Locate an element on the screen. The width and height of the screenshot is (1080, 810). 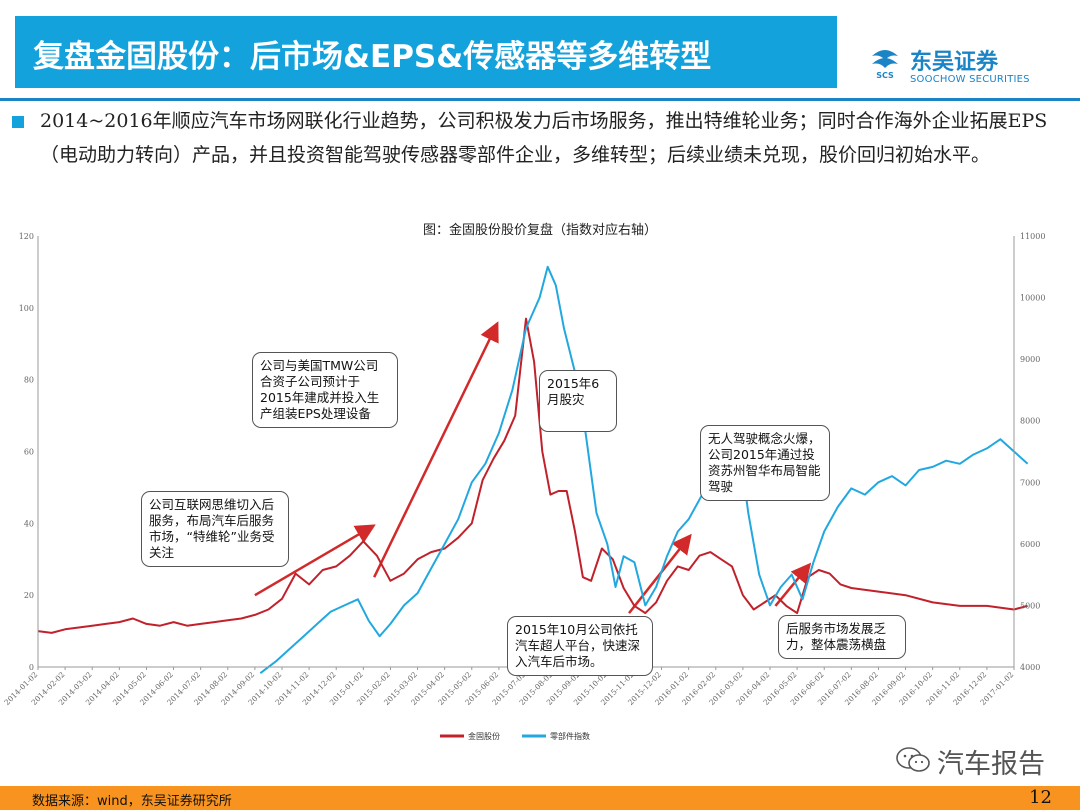
data-source: 数据来源：wind，东吴证券研究所 is located at coordinates (132, 801).